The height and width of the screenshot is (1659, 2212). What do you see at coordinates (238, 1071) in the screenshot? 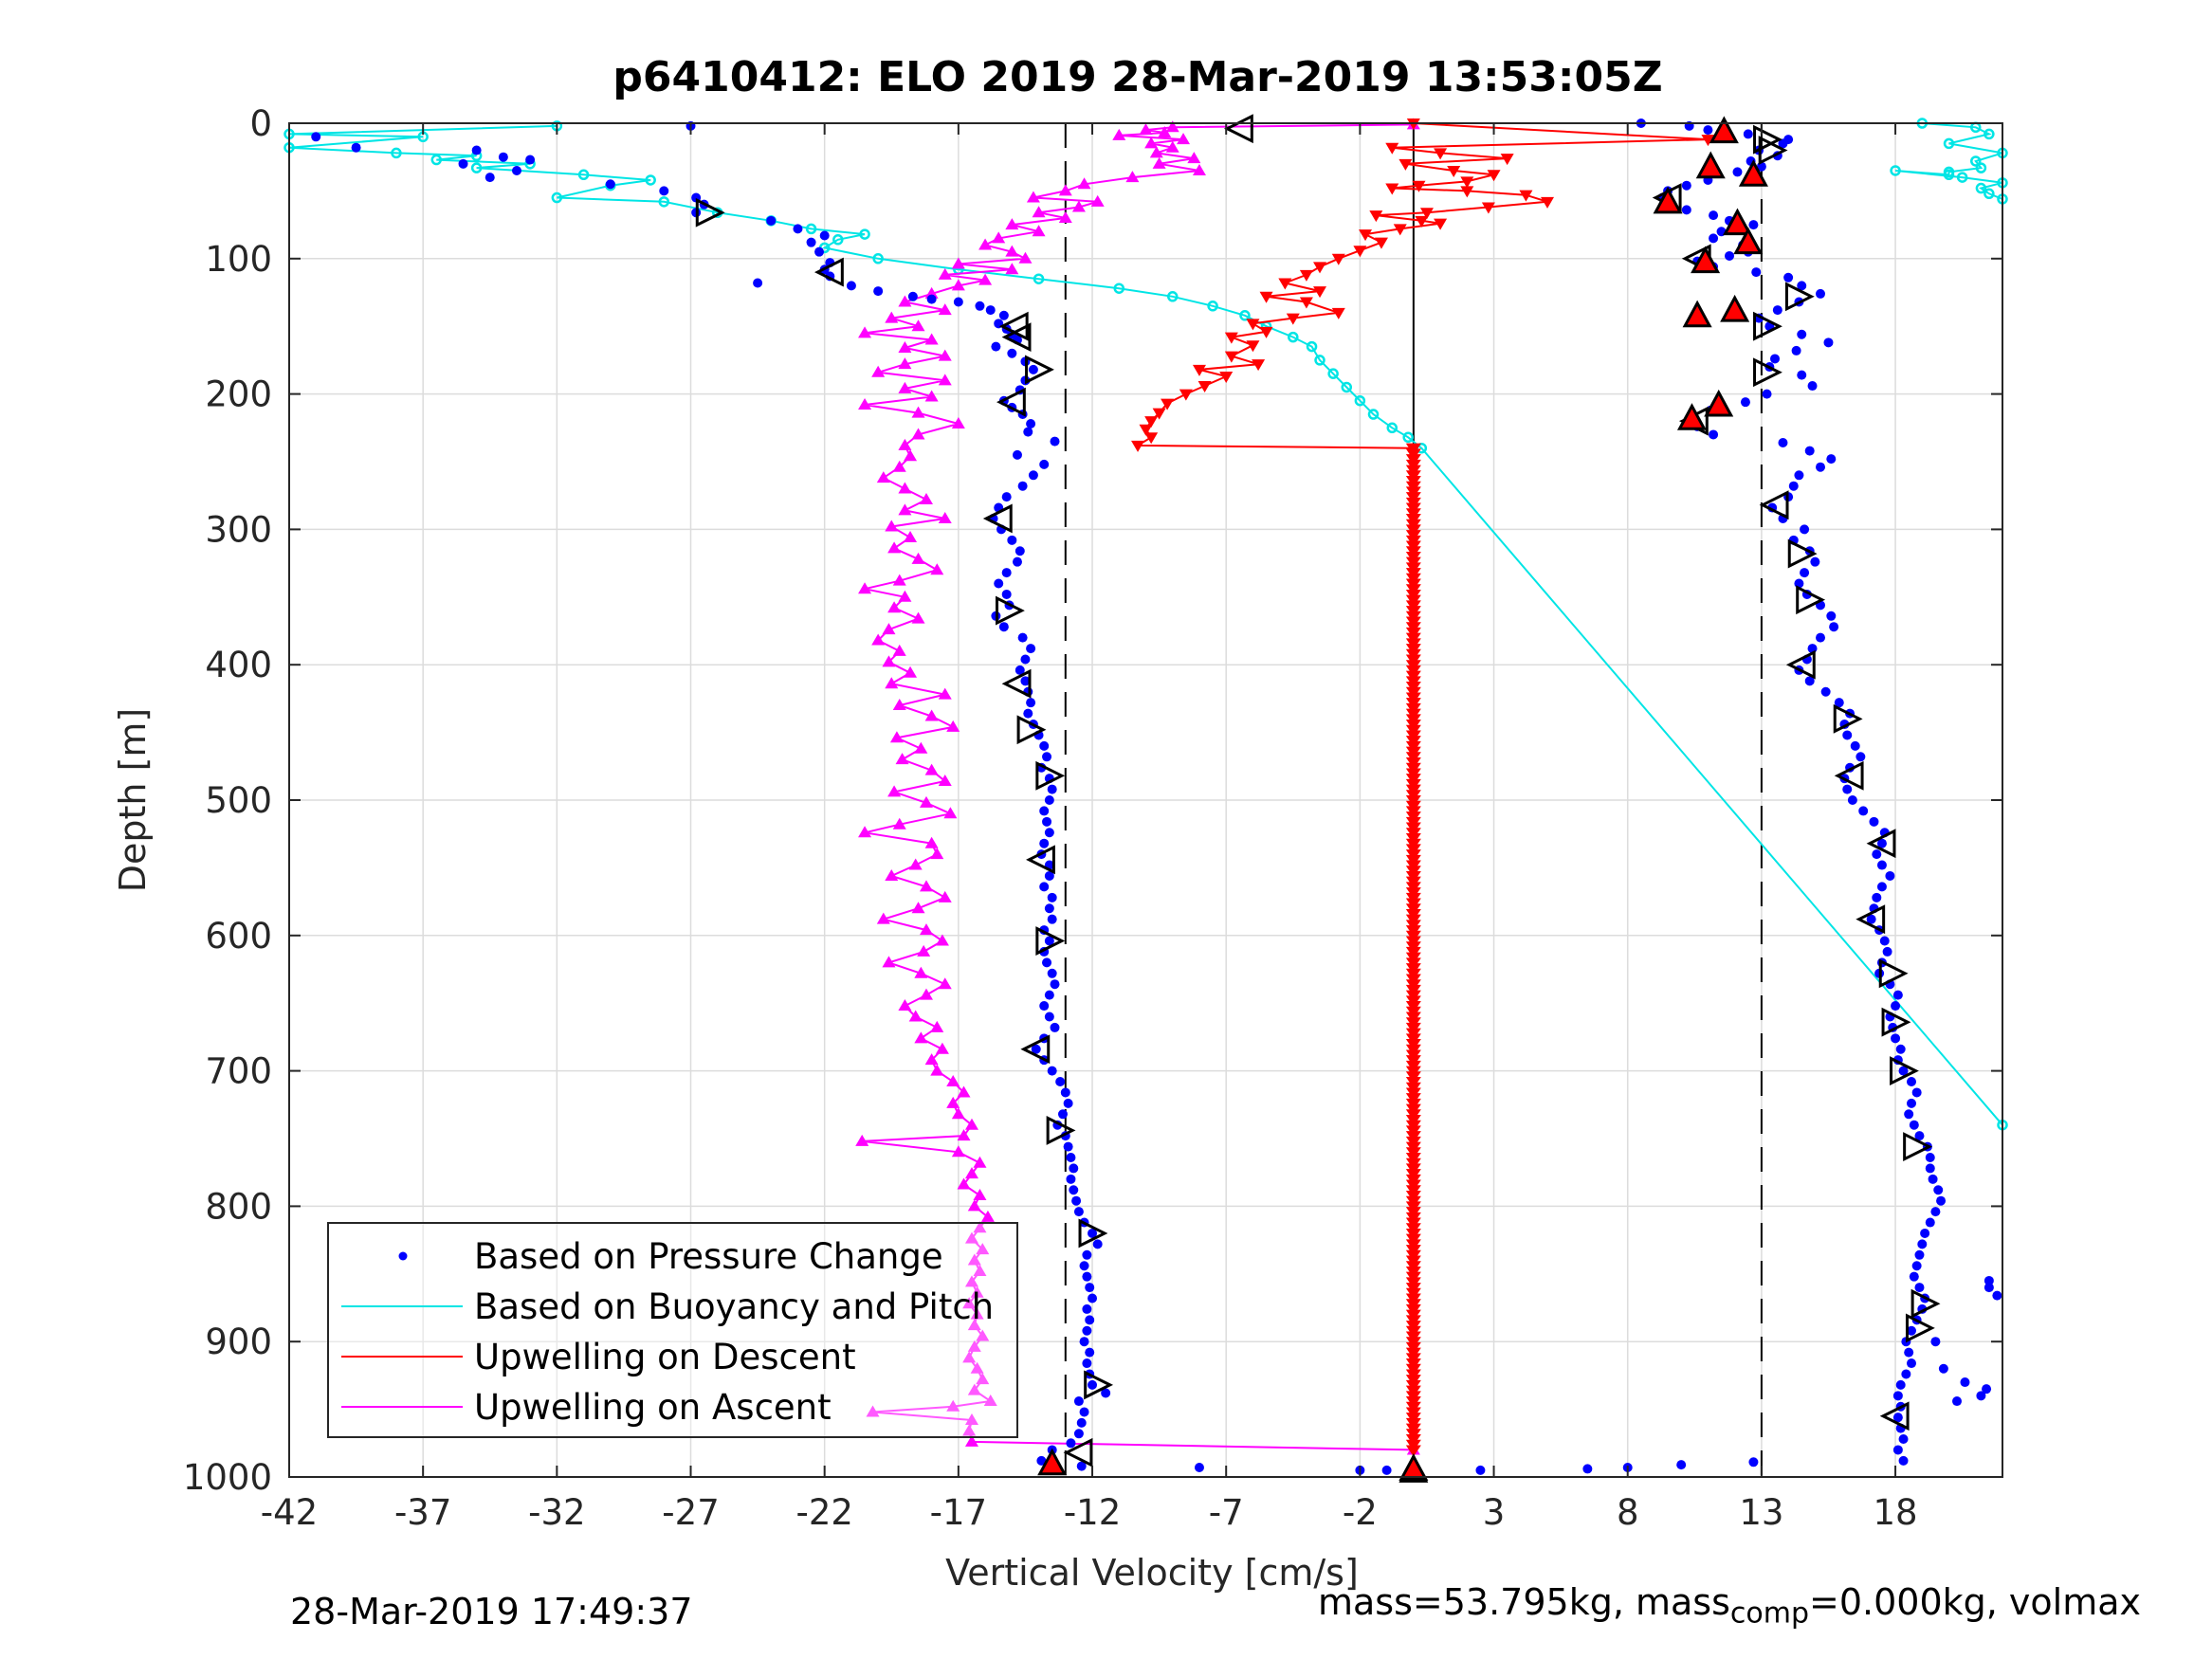
I see `y-tick-label: 700` at bounding box center [238, 1071].